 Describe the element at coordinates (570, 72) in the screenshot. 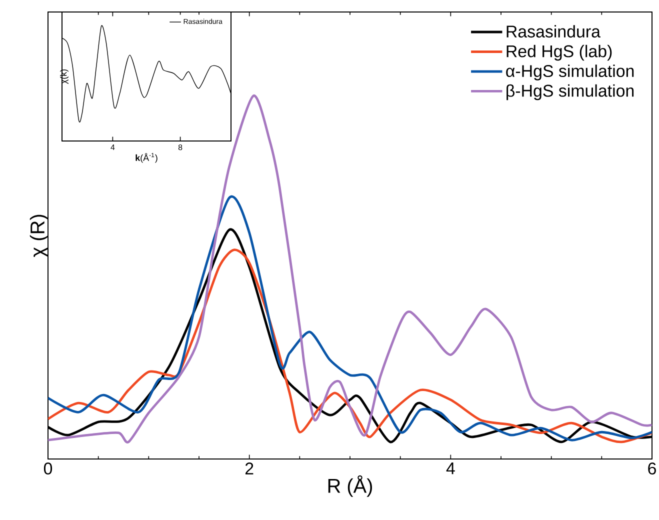

I see `legend-label: α-HgS simulation` at that location.